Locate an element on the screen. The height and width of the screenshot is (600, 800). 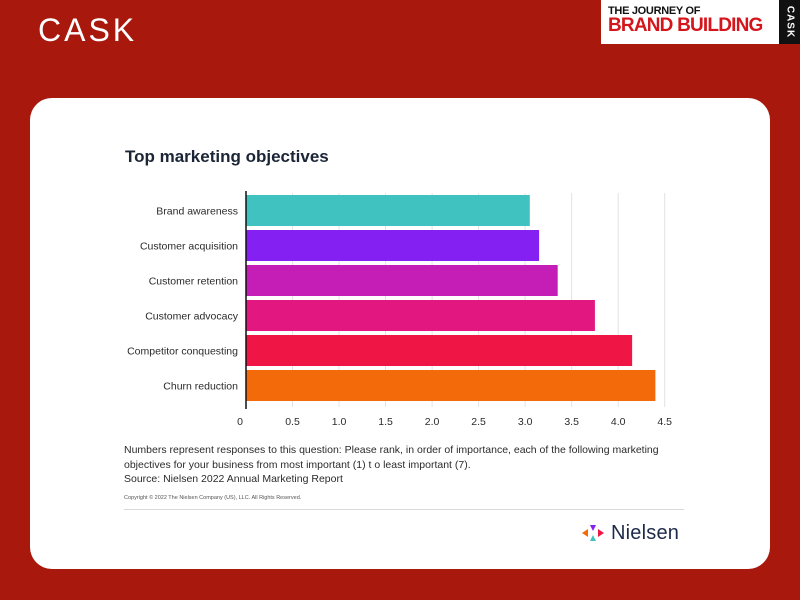
x-tick-label: 2.5 is located at coordinates (478, 422).